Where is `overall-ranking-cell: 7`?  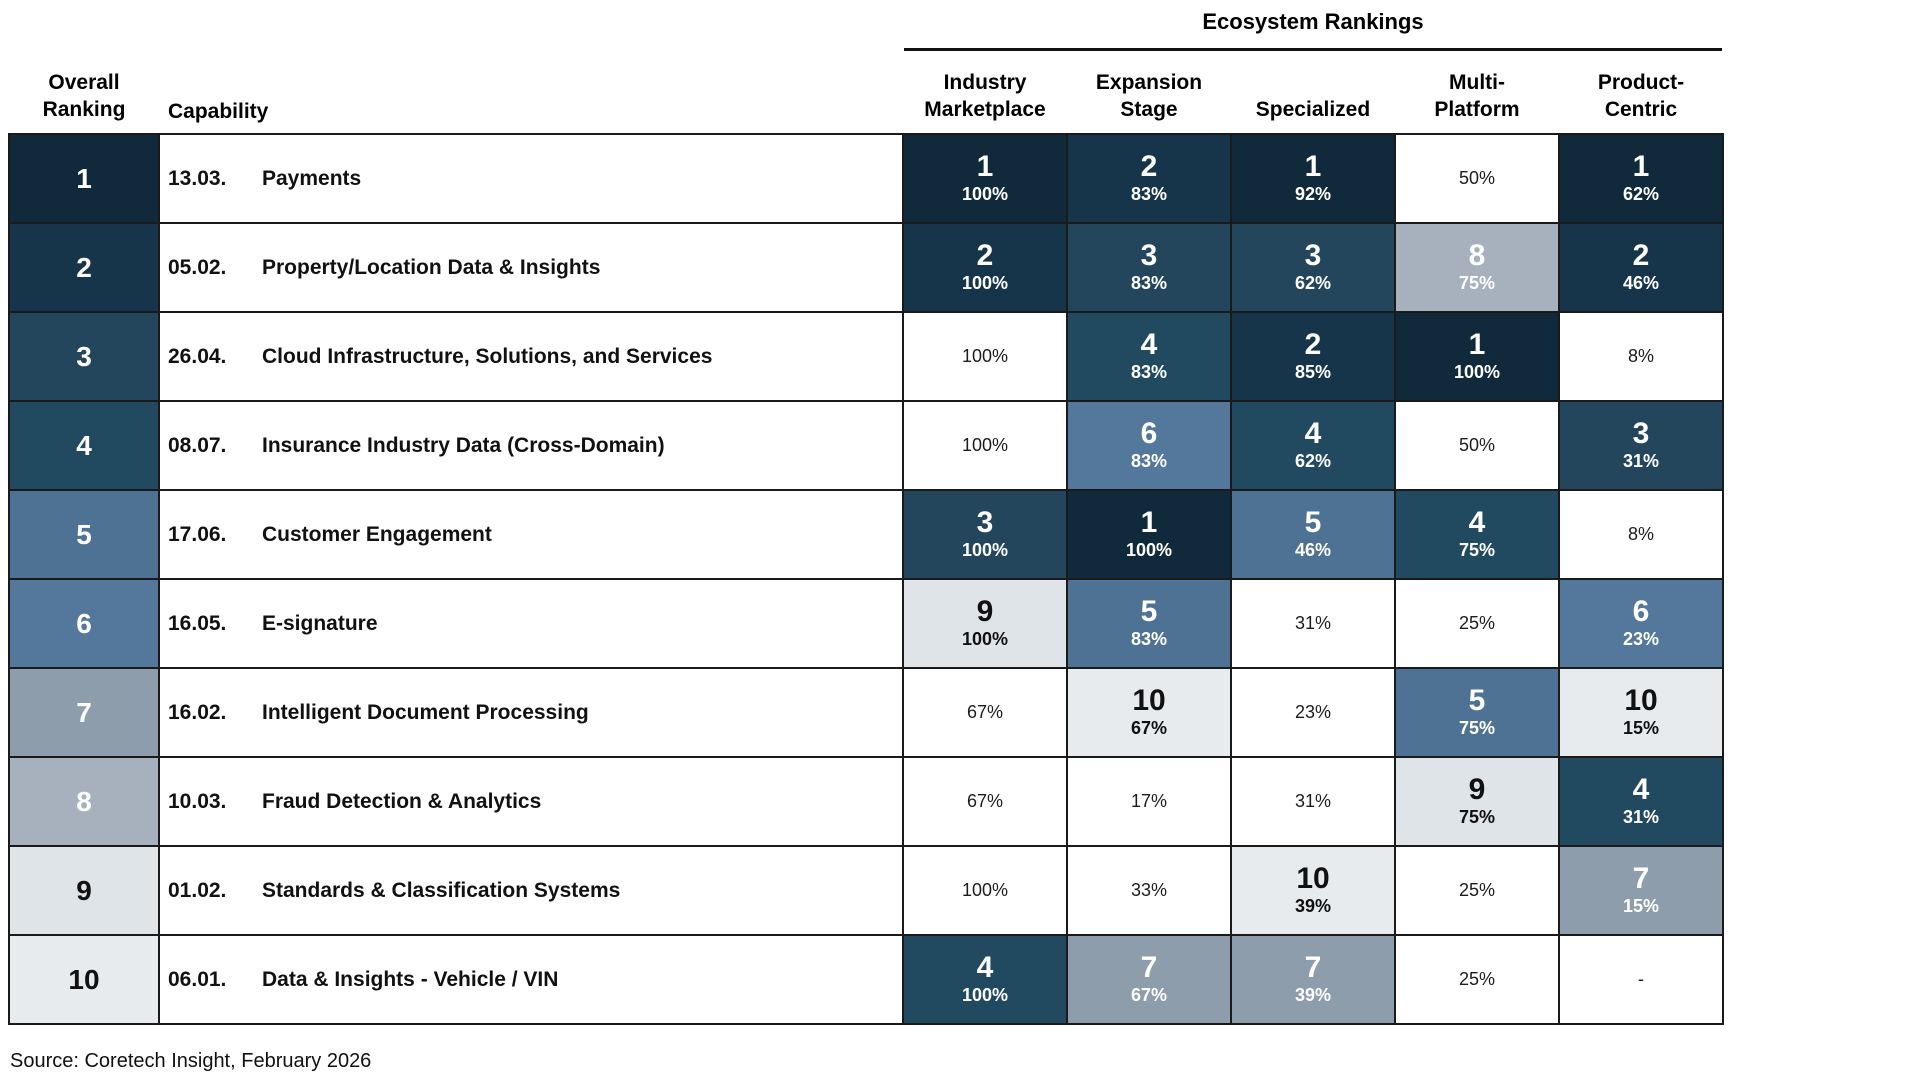 overall-ranking-cell: 7 is located at coordinates (84, 712).